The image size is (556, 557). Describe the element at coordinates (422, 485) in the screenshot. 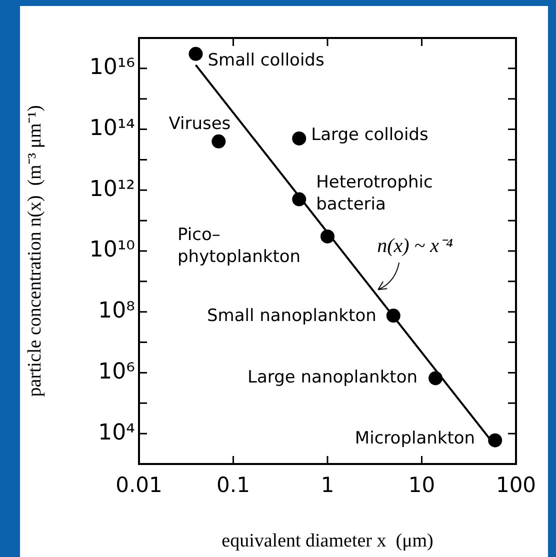

I see `x-tick-label: 10` at that location.